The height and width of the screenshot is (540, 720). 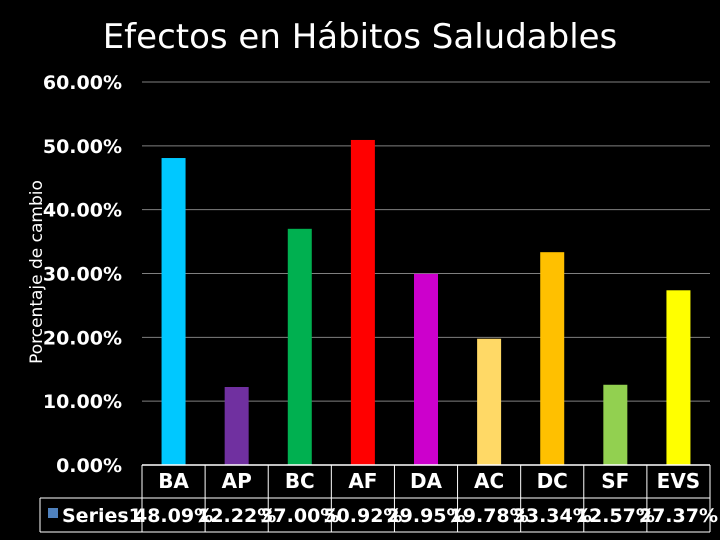 What do you see at coordinates (173, 516) in the screenshot?
I see `data-label: 48.09%` at bounding box center [173, 516].